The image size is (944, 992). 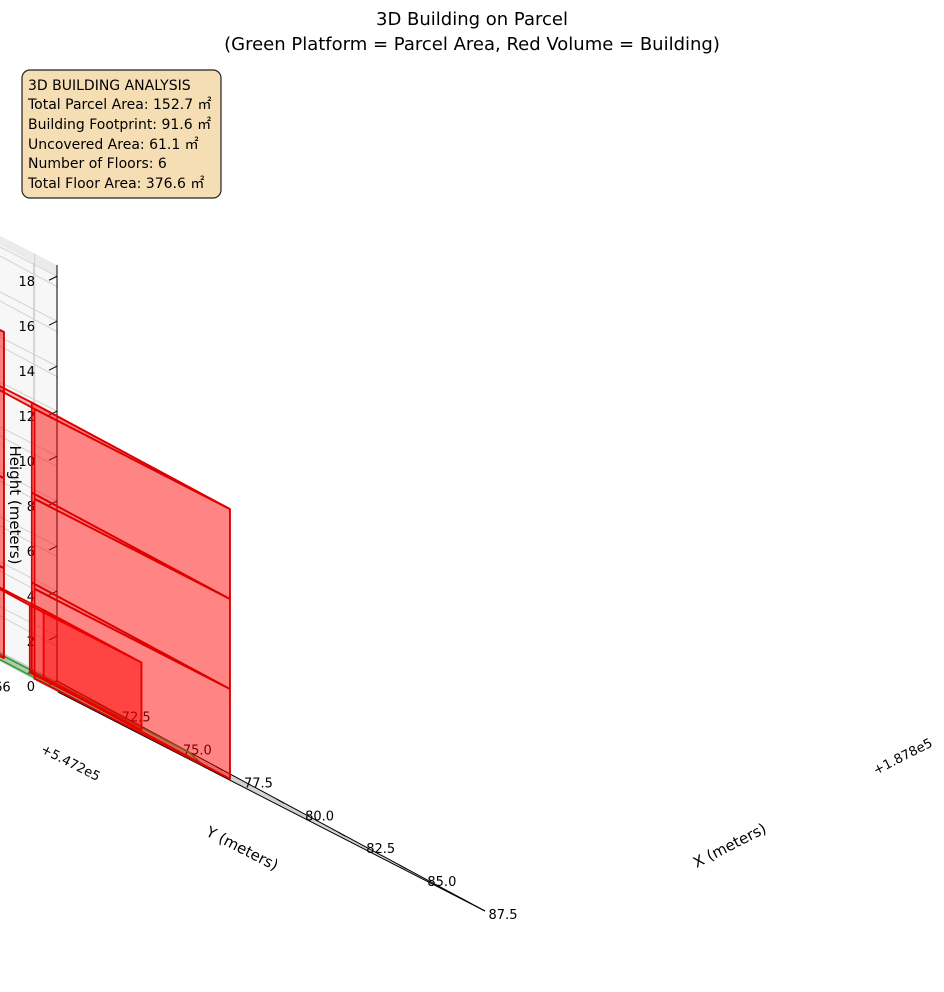 What do you see at coordinates (70, 763) in the screenshot?
I see `y-offset-label: +5.472e5` at bounding box center [70, 763].